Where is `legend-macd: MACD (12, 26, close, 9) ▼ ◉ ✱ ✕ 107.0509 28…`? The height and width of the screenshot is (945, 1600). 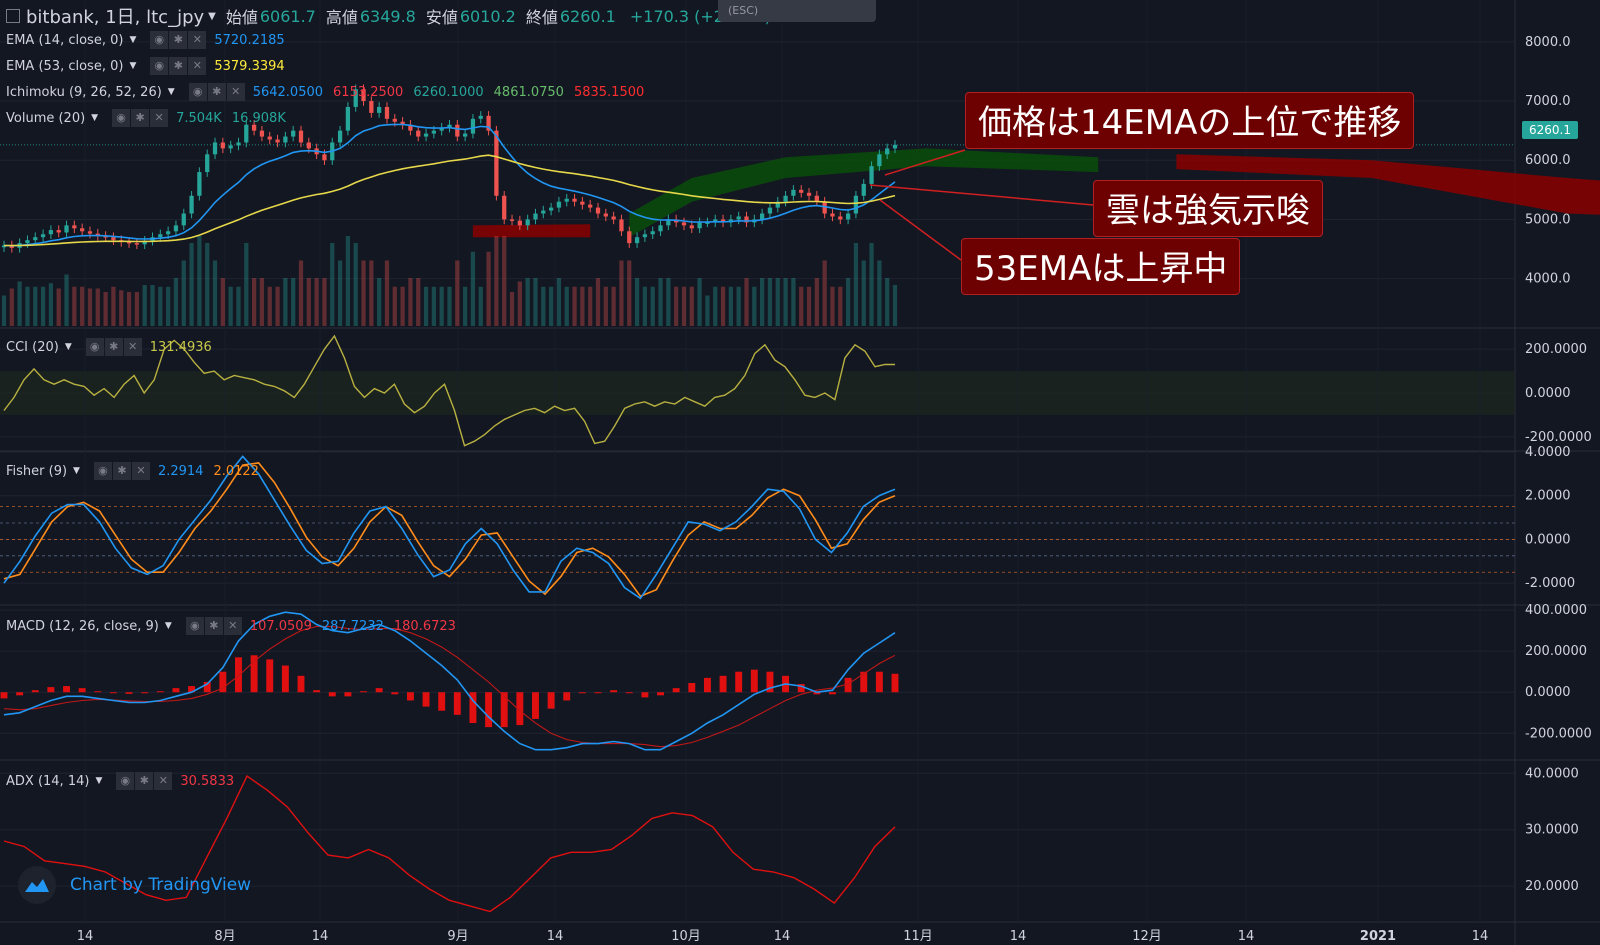 legend-macd: MACD (12, 26, close, 9) ▼ ◉ ✱ ✕ 107.0509 28… is located at coordinates (236, 626).